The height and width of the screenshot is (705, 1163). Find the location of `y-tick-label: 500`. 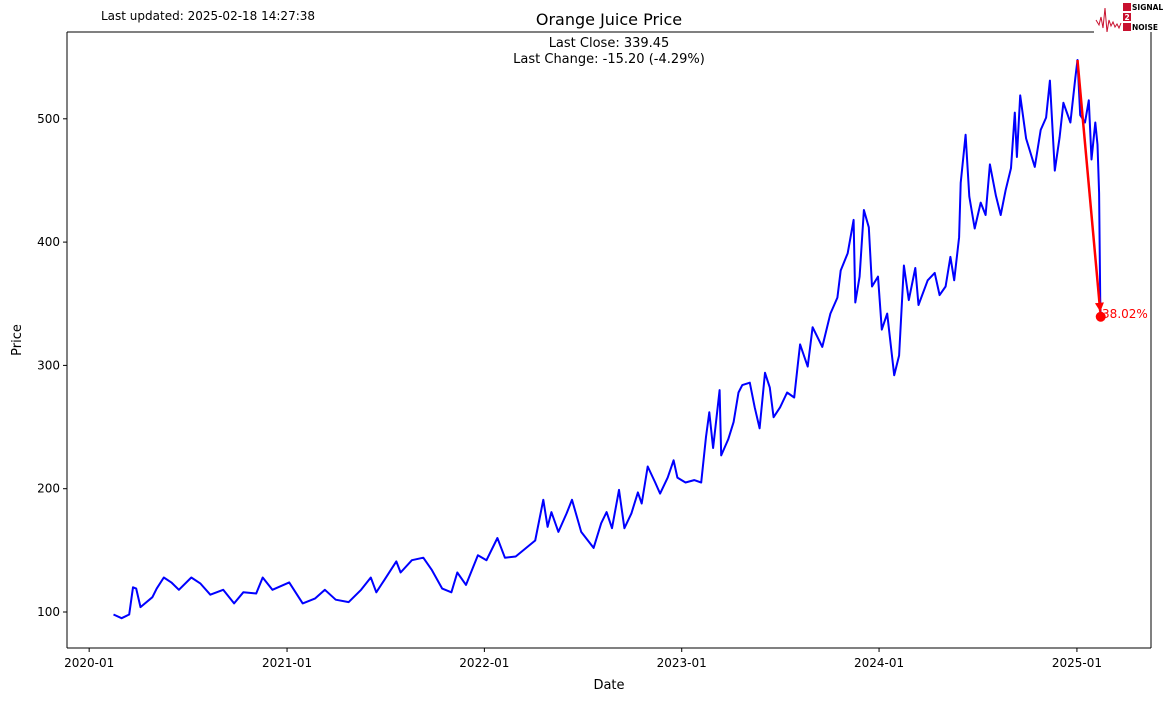

y-tick-label: 500 is located at coordinates (48, 119).